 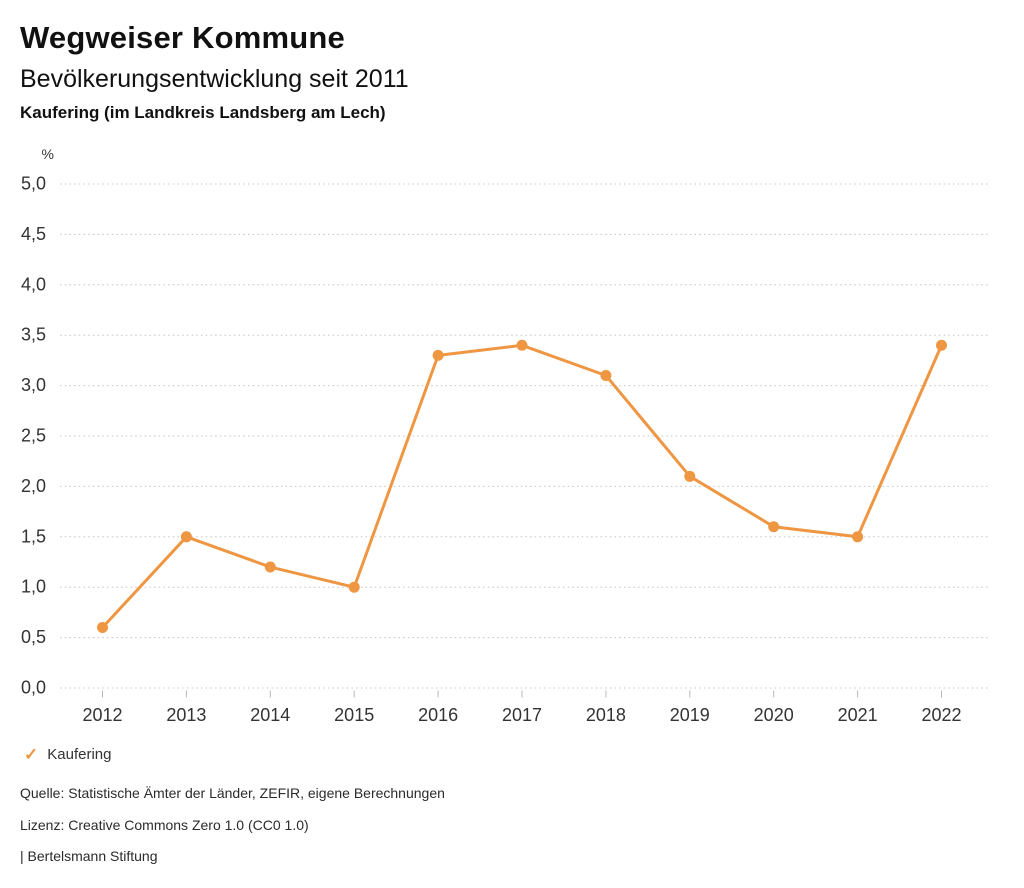 I want to click on app-title: Wegweiser Kommune, so click(x=182, y=37).